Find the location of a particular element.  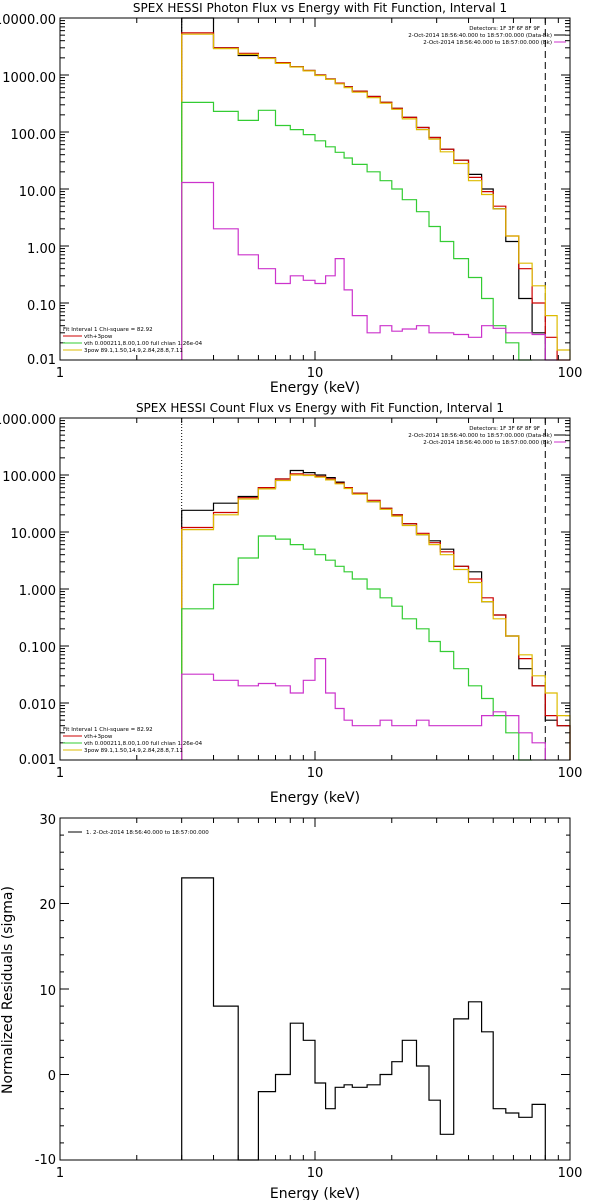

panel3-y-tick-labels: 30 20 10 0 -10 is located at coordinates (45, 990).